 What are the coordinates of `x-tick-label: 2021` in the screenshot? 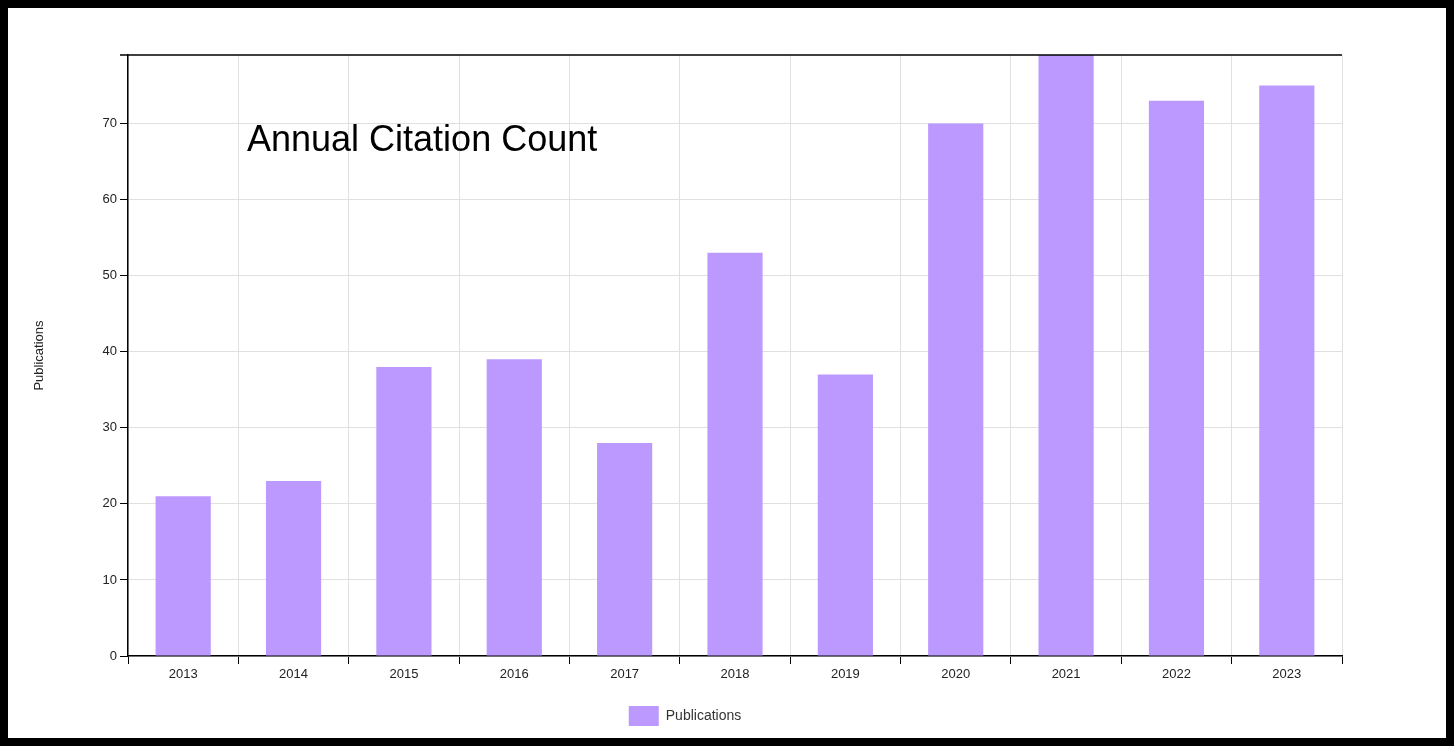 It's located at (1066, 674).